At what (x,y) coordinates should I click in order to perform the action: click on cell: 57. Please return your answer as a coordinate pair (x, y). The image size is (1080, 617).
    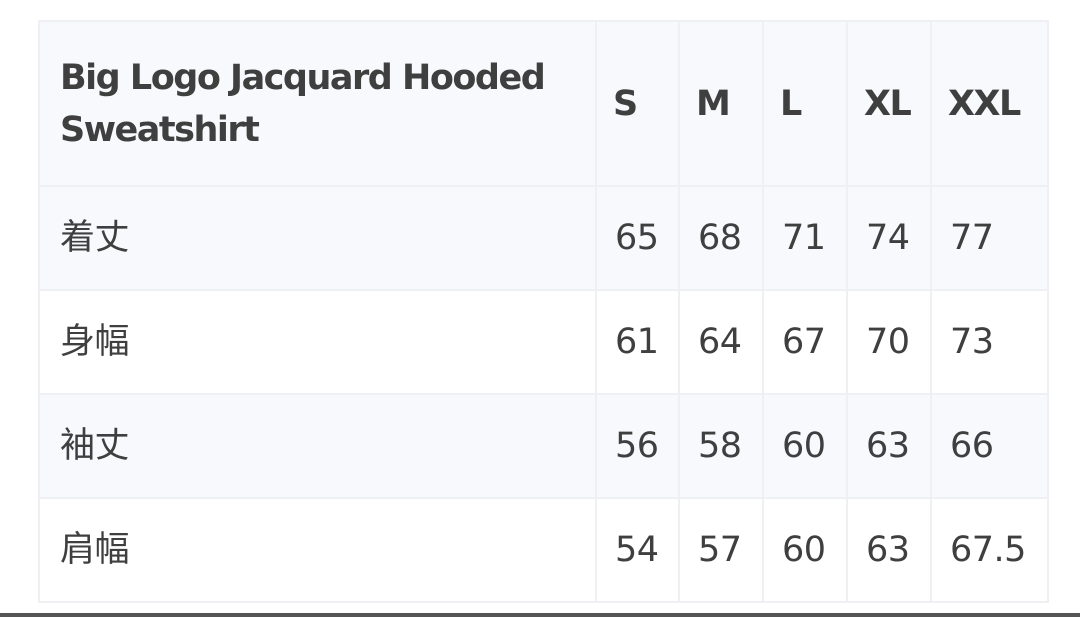
    Looking at the image, I should click on (721, 550).